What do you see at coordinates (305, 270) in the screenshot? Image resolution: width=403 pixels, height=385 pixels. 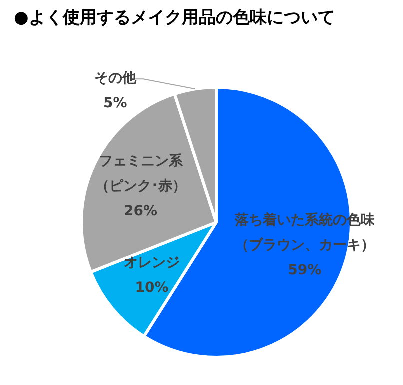 I see `data-label: 59%` at bounding box center [305, 270].